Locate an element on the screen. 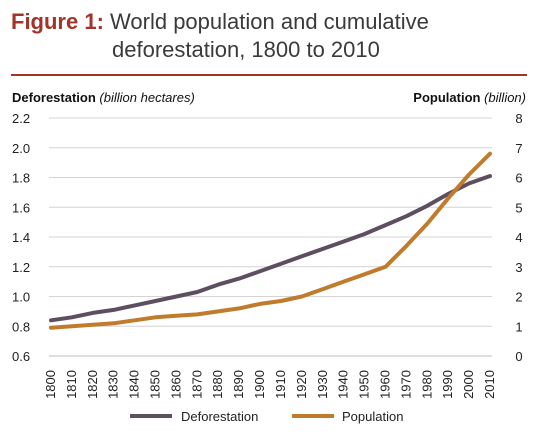  x-tick-label: 1830 is located at coordinates (113, 384).